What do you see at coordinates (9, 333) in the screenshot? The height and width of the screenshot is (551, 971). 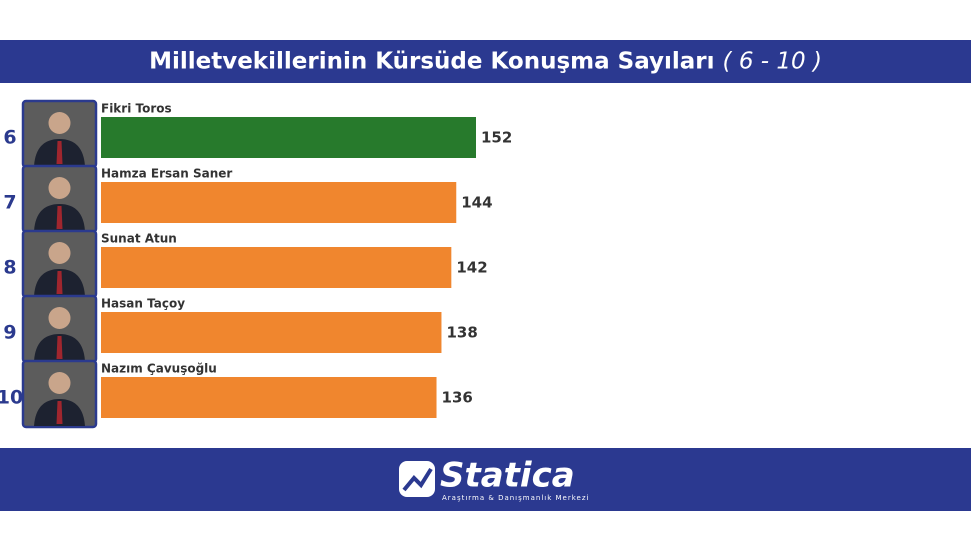 I see `rank: 9` at bounding box center [9, 333].